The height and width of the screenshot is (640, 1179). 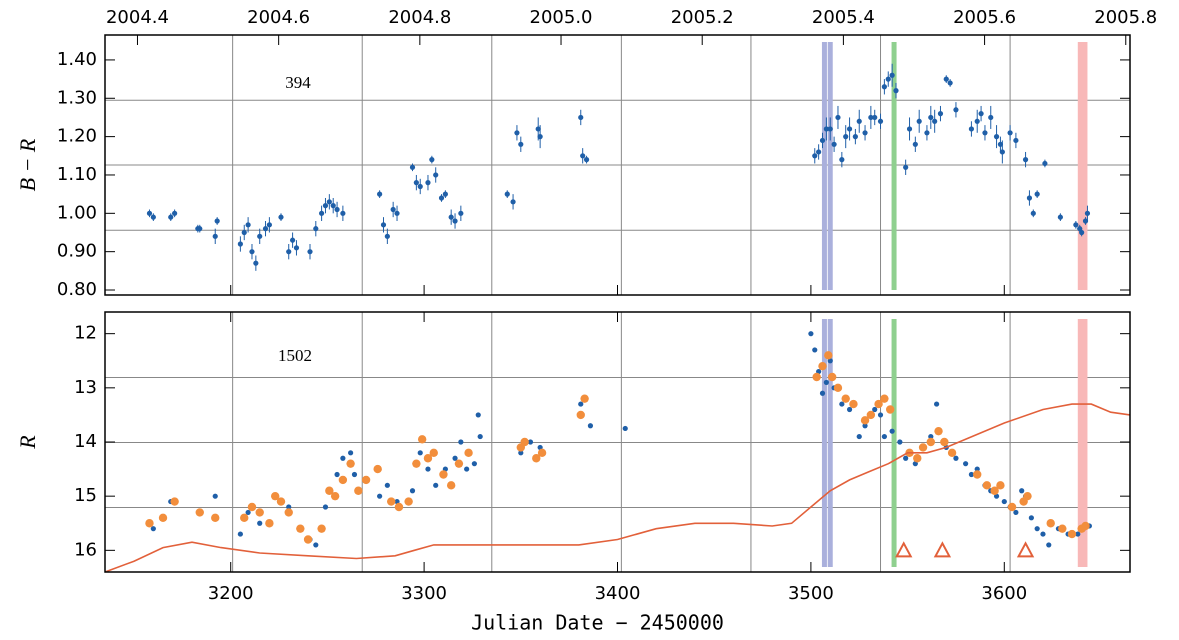 What do you see at coordinates (278, 17) in the screenshot?
I see `x2-tick-label: 2004.6` at bounding box center [278, 17].